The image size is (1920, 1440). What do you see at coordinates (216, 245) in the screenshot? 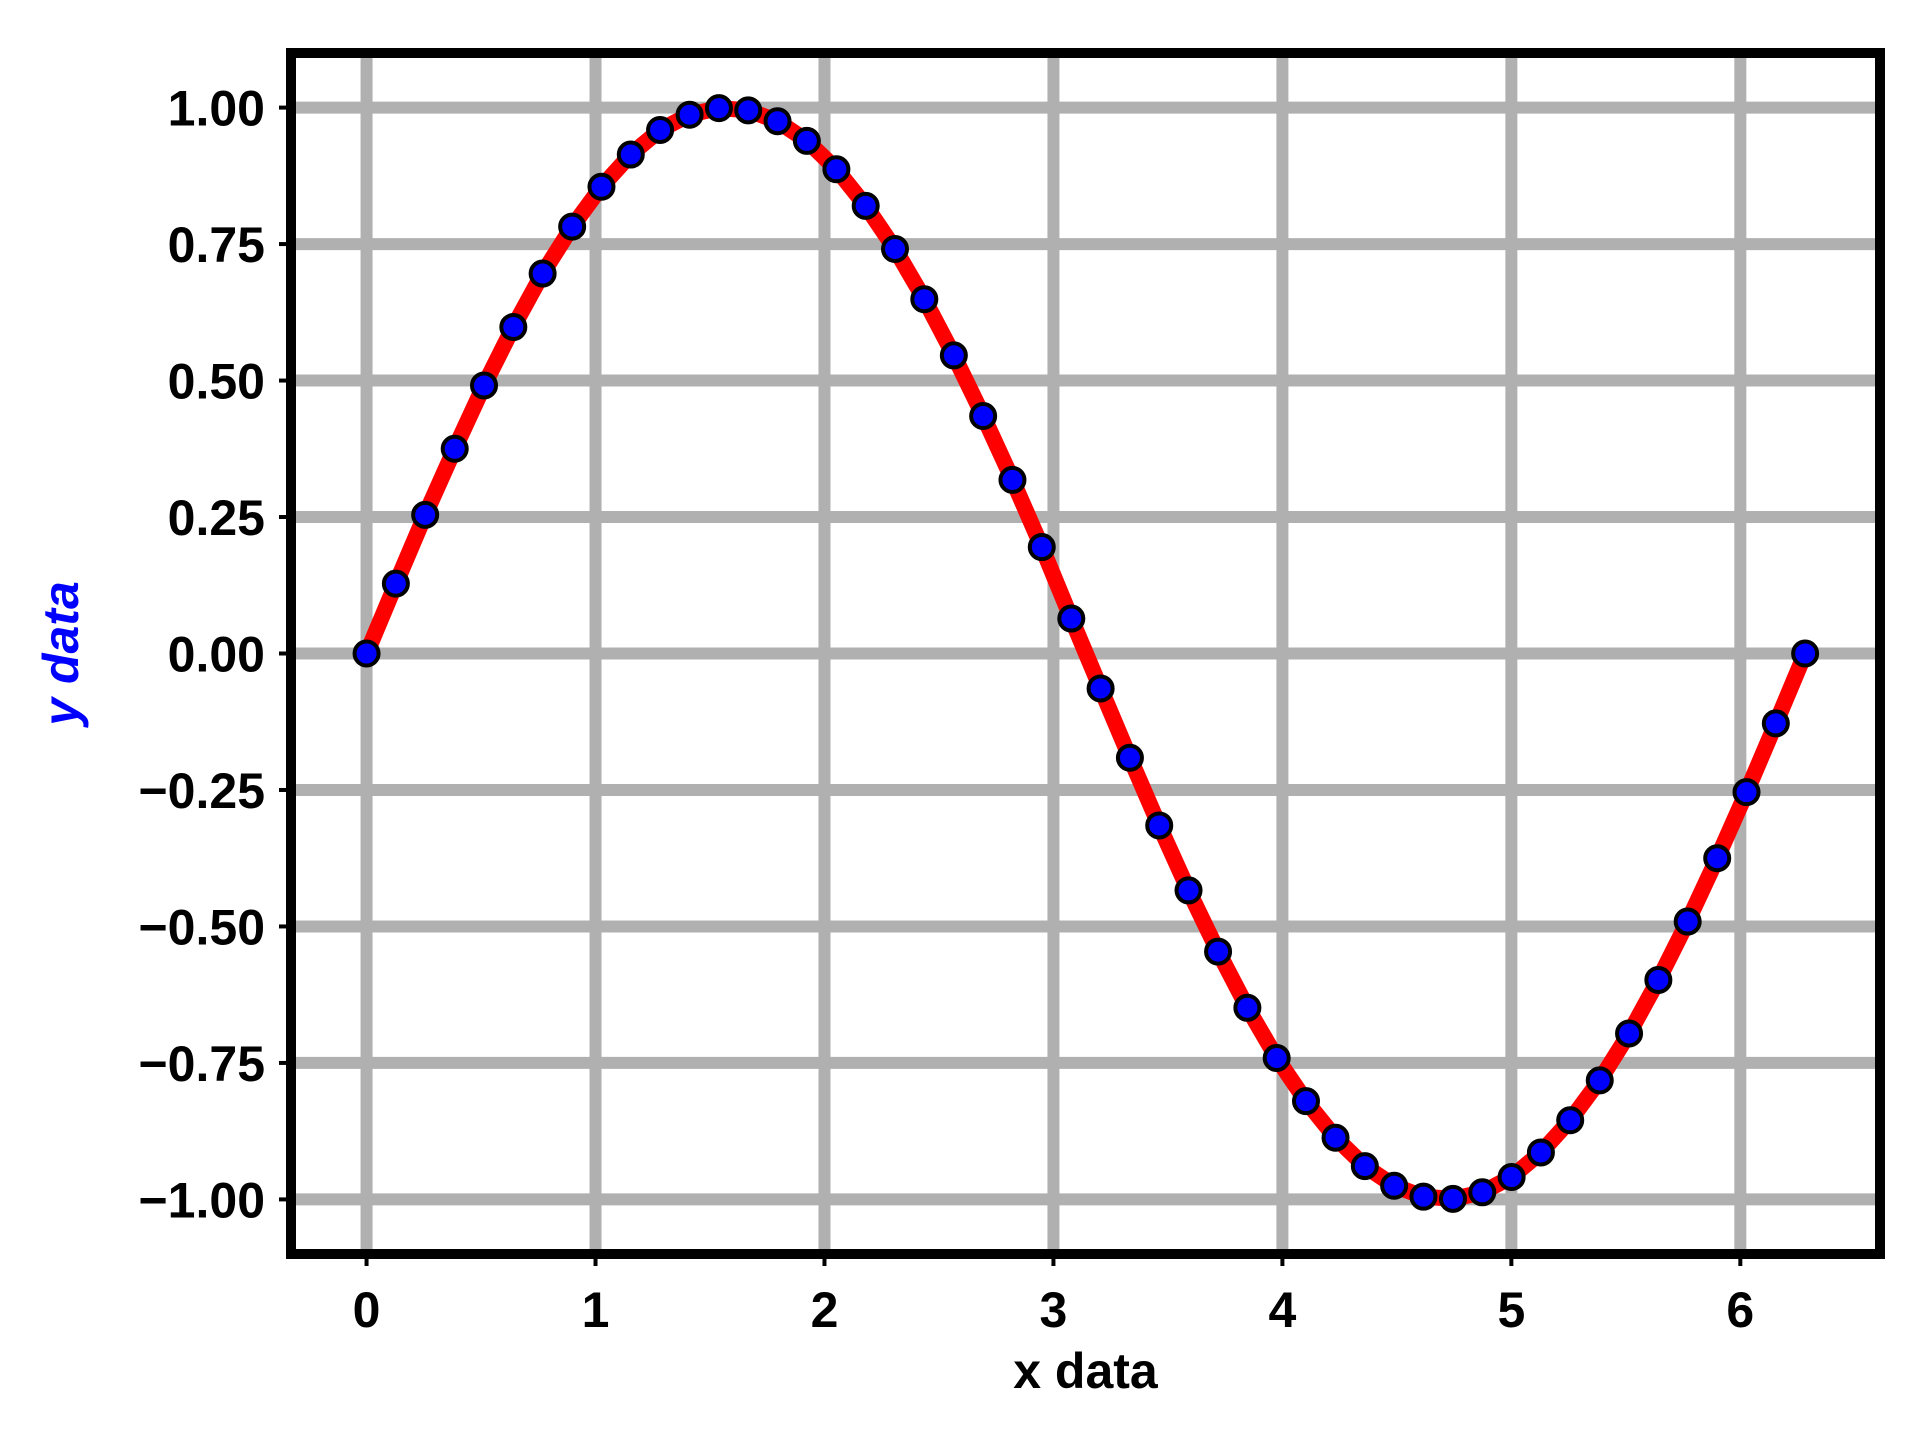
I see `y-tick-label: 0.75` at bounding box center [216, 245].